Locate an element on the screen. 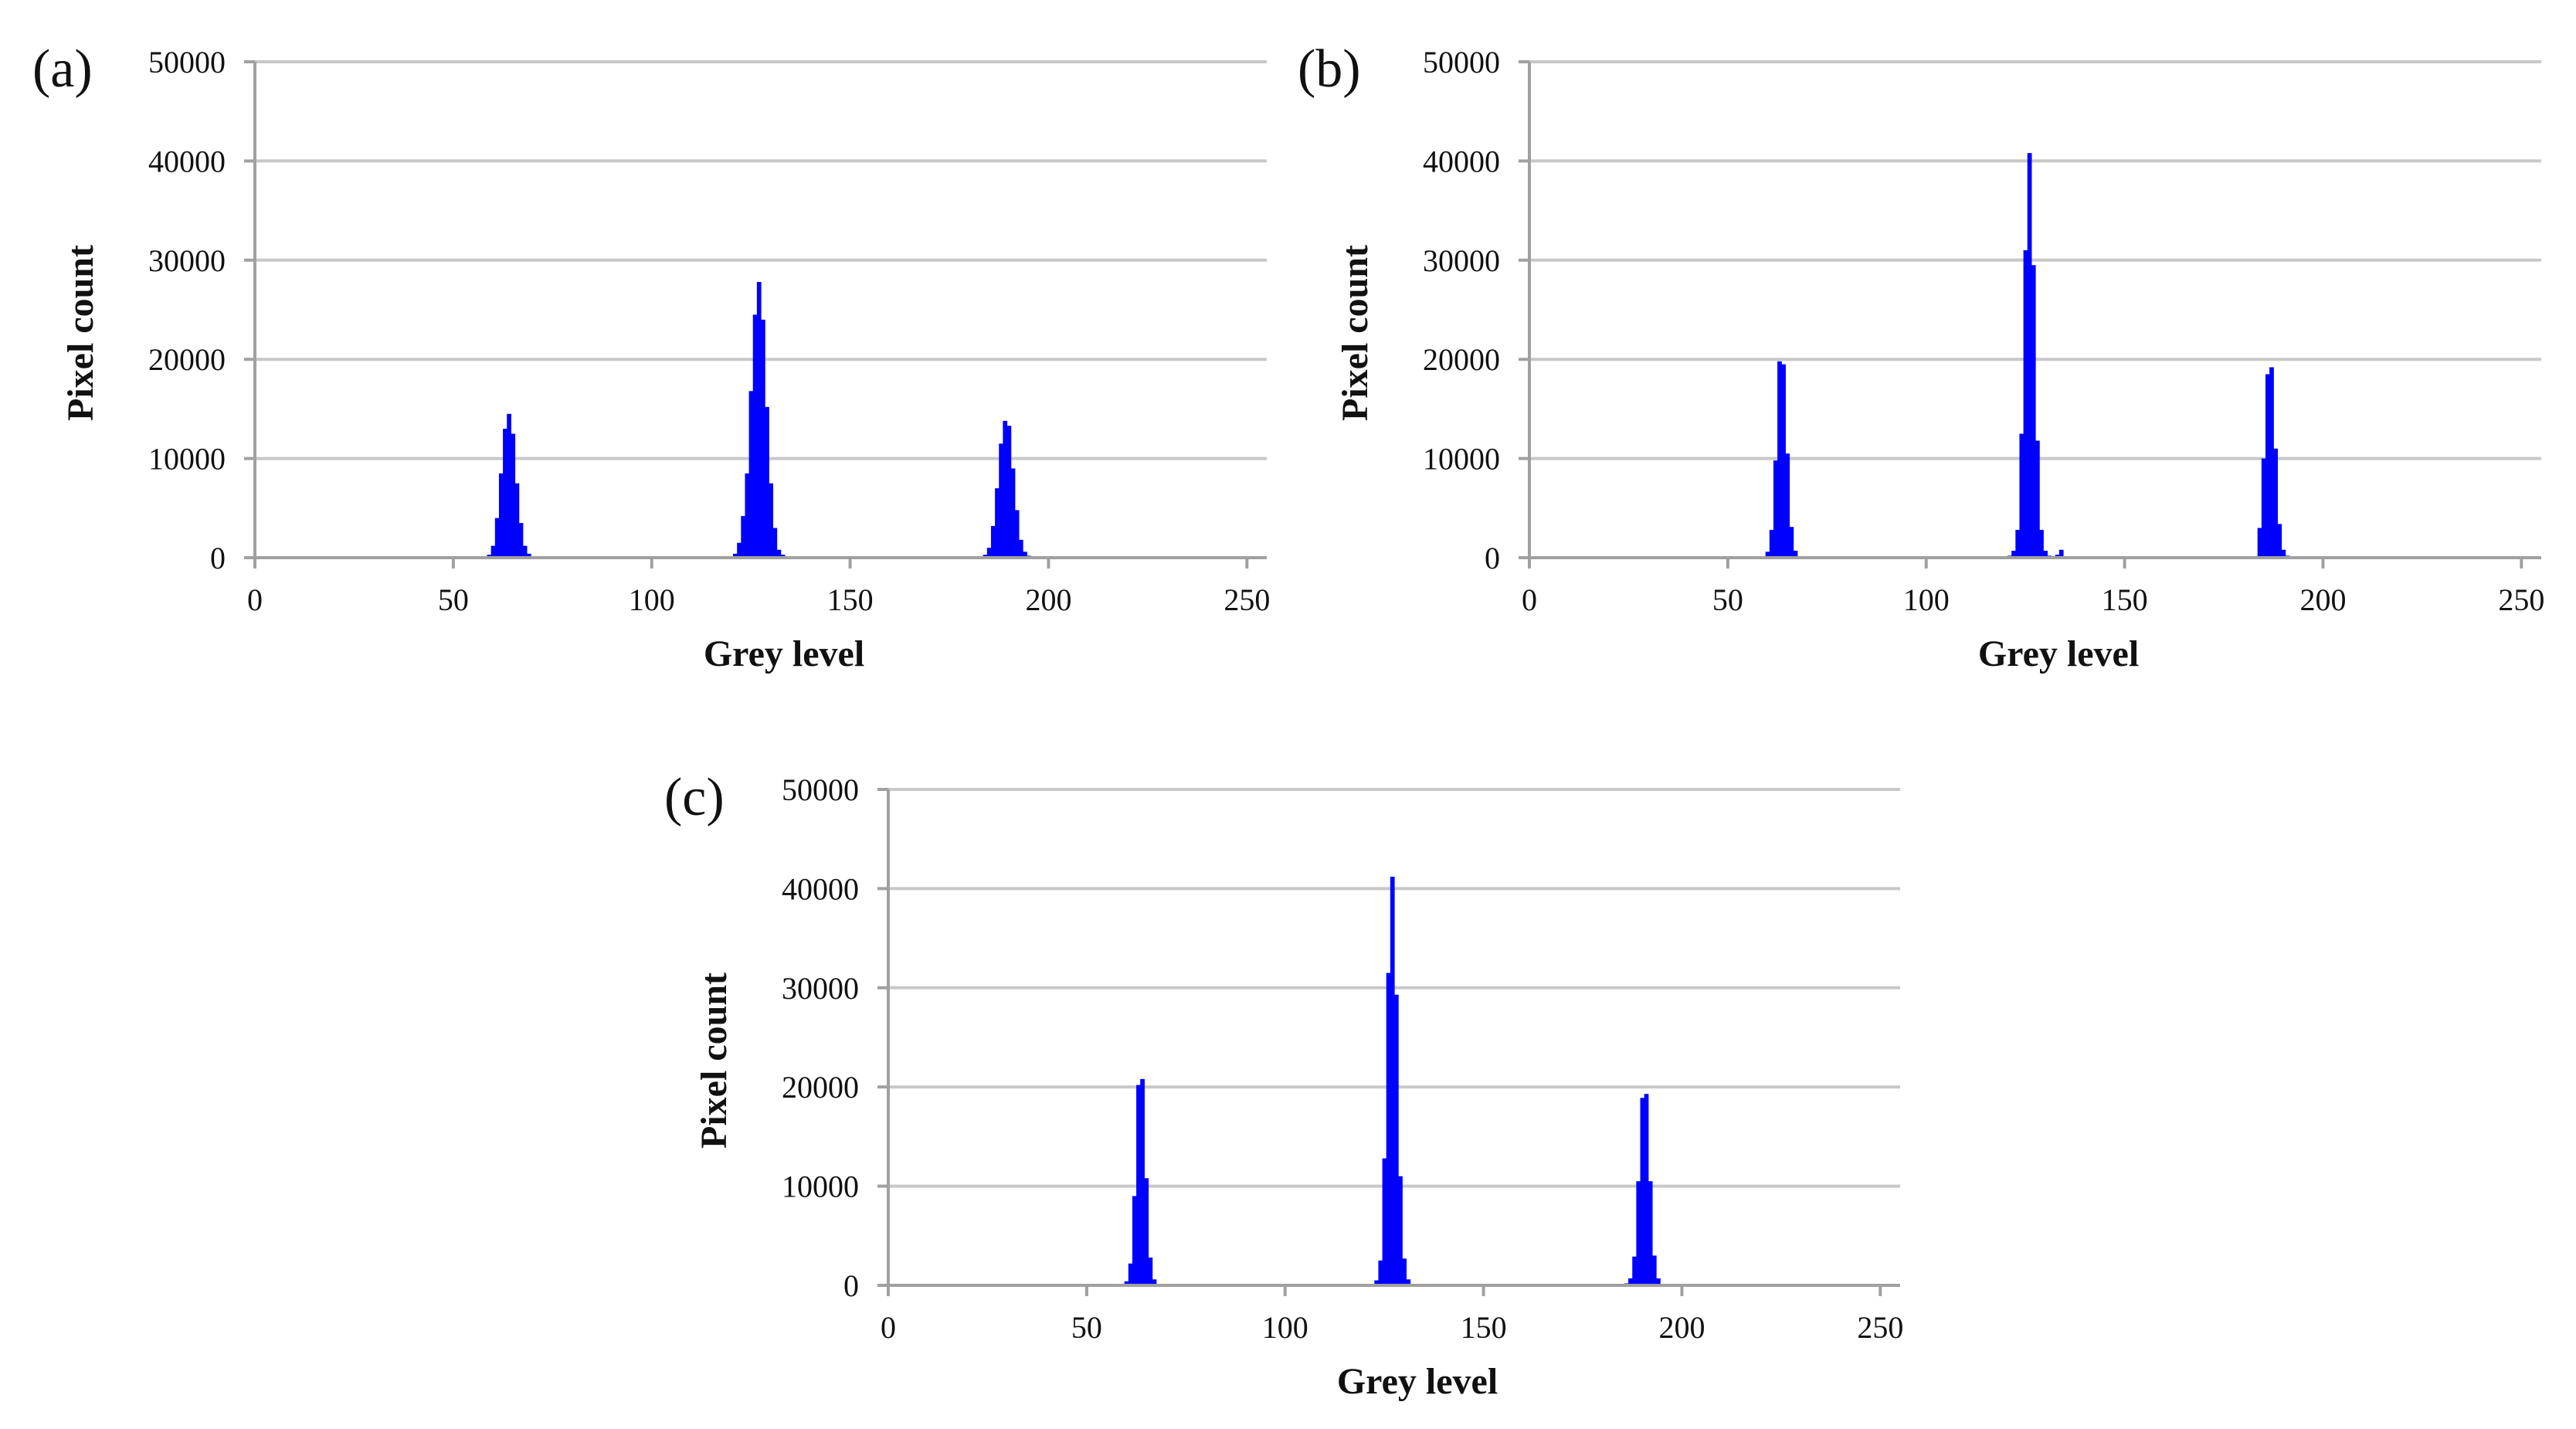 This screenshot has height=1429, width=2576. y-axis-title-a: Pixel count is located at coordinates (80, 333).